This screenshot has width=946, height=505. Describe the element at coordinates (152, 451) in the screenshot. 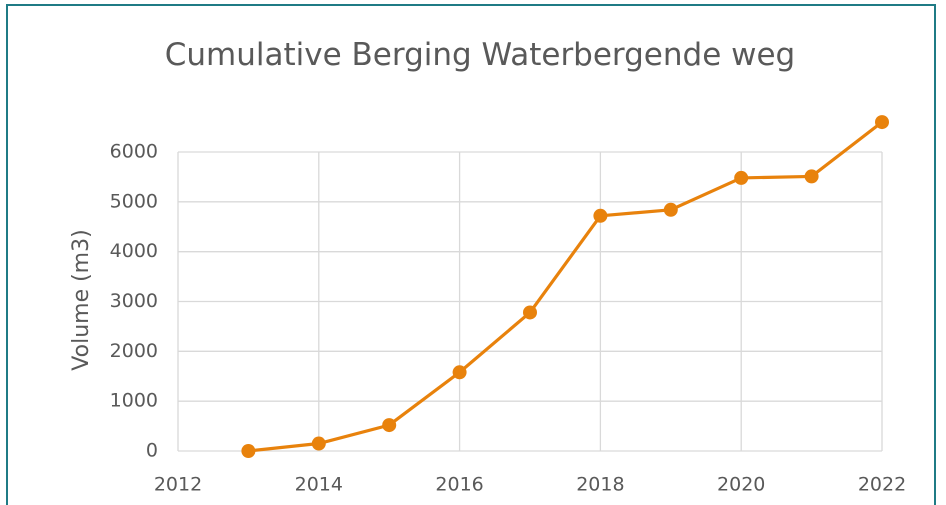

I see `y-tick-label: 0` at that location.